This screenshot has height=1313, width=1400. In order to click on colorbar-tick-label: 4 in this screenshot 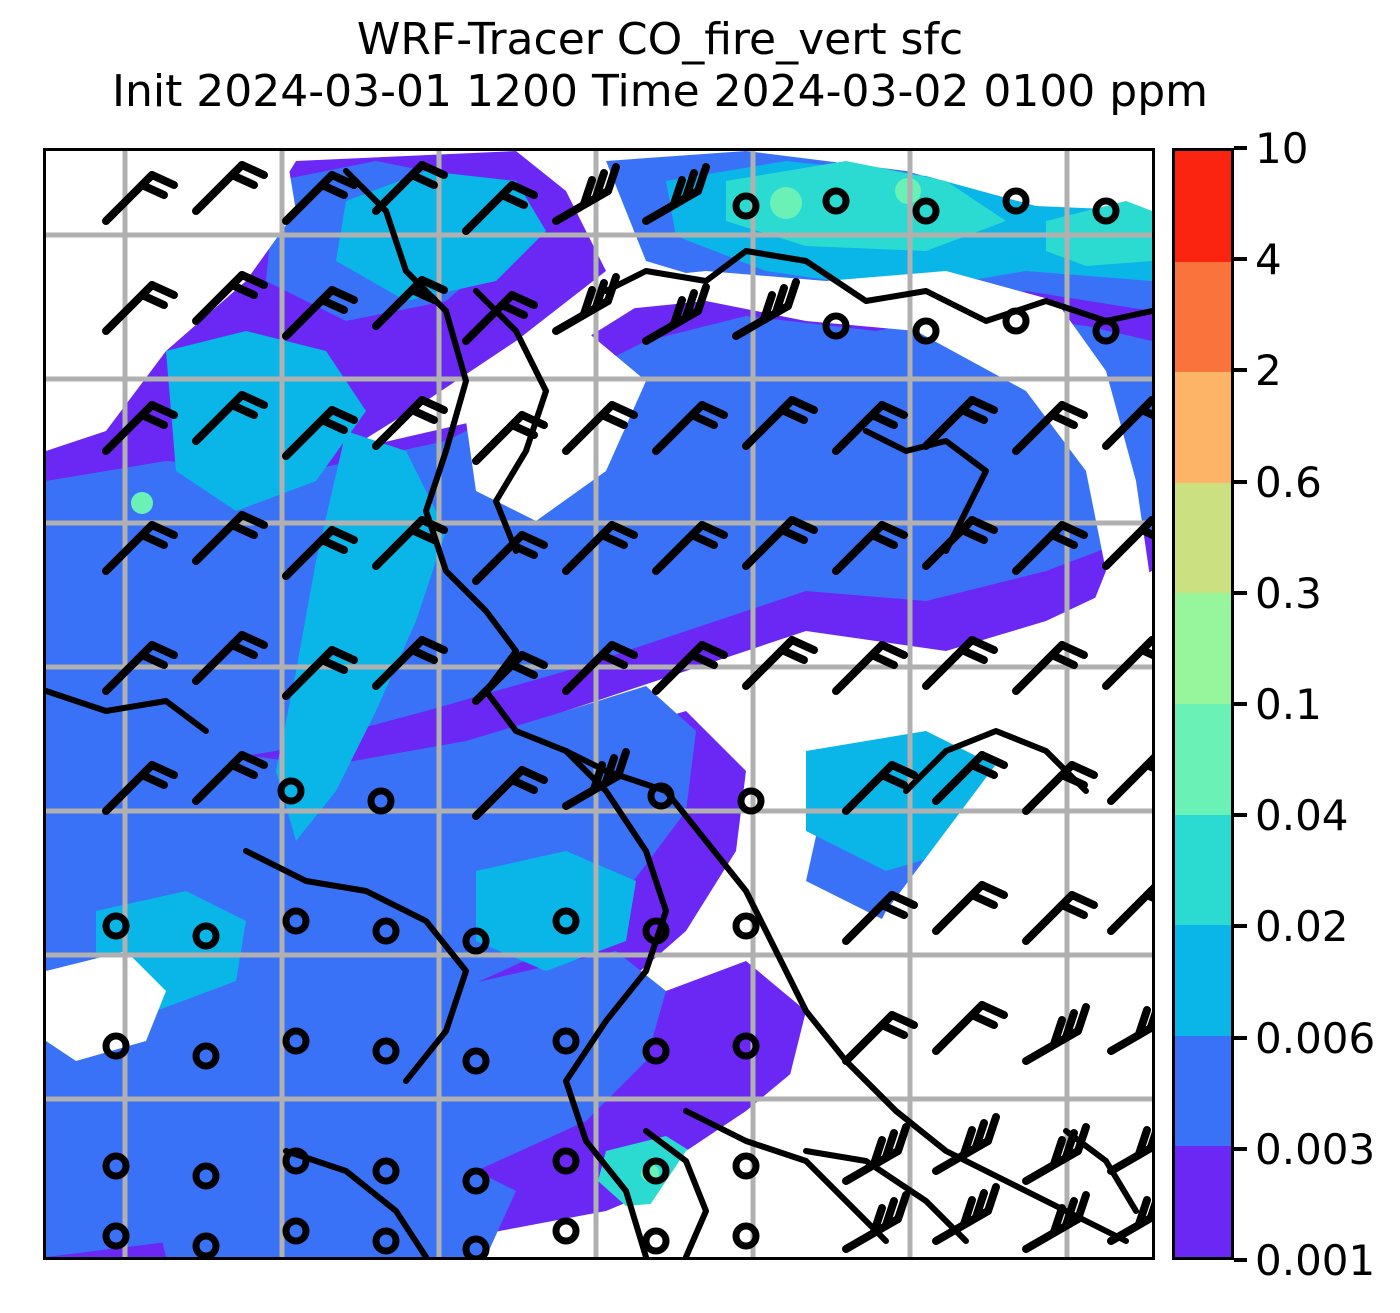, I will do `click(1268, 260)`.